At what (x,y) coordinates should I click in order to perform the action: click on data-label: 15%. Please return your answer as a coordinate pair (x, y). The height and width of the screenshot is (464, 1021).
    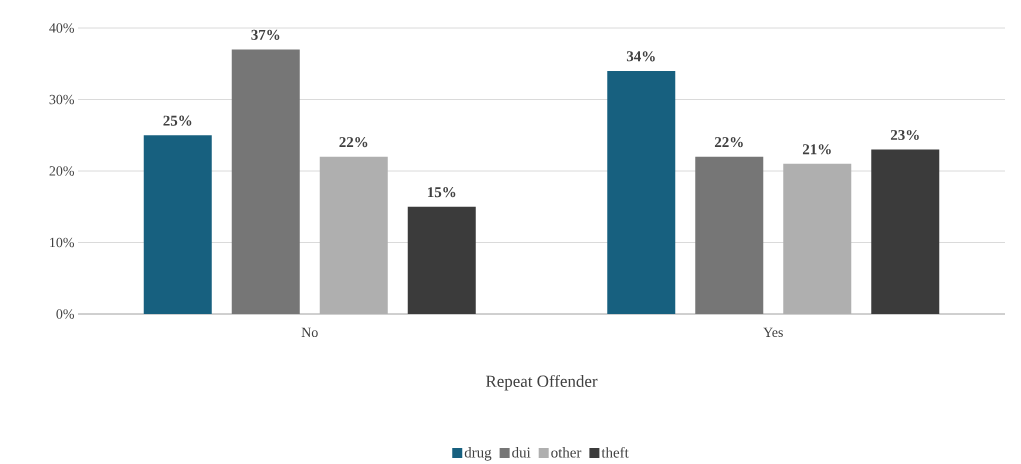
    Looking at the image, I should click on (442, 192).